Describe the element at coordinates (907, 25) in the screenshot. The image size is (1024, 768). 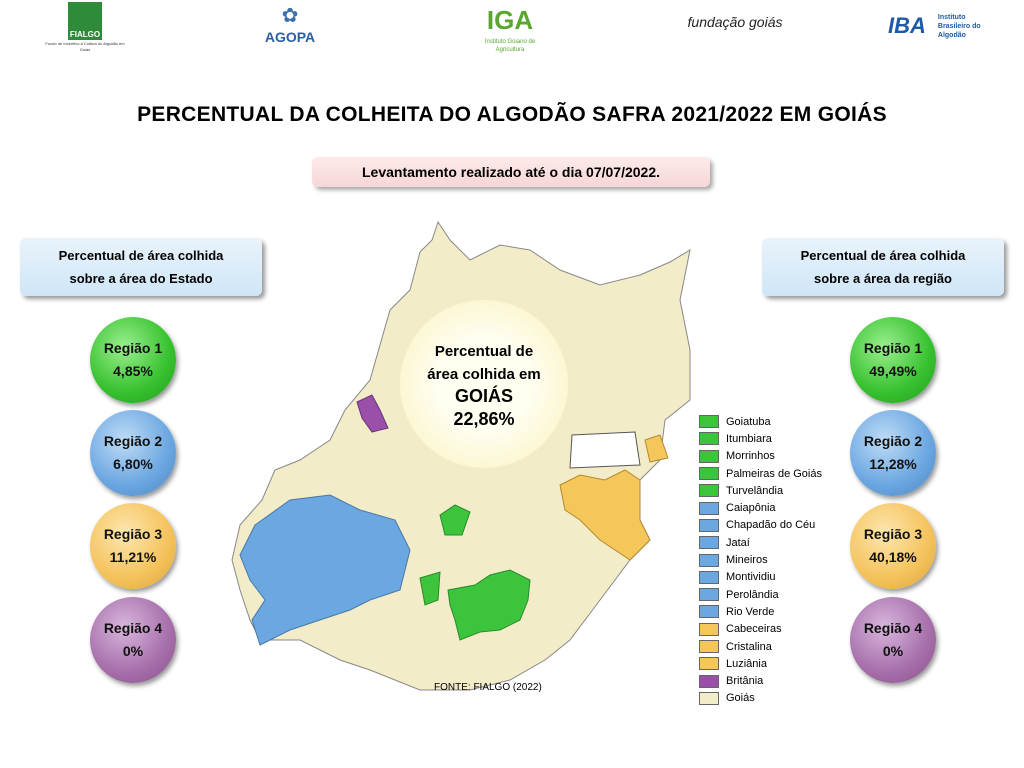
I see `iba-text: IBA` at that location.